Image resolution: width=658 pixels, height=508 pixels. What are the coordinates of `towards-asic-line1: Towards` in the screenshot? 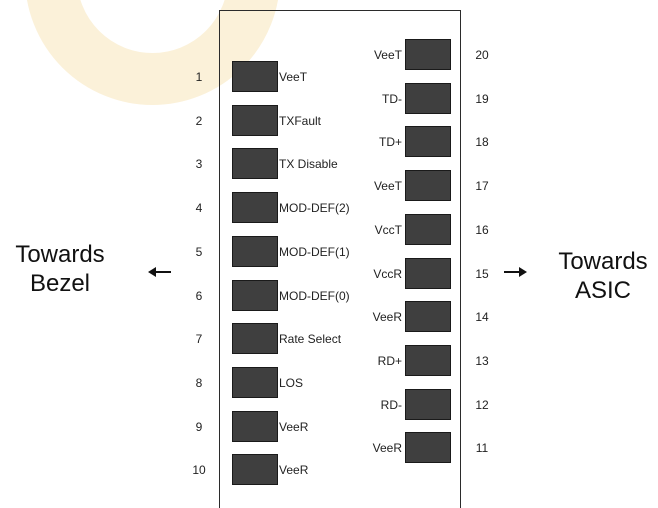 It's located at (603, 261).